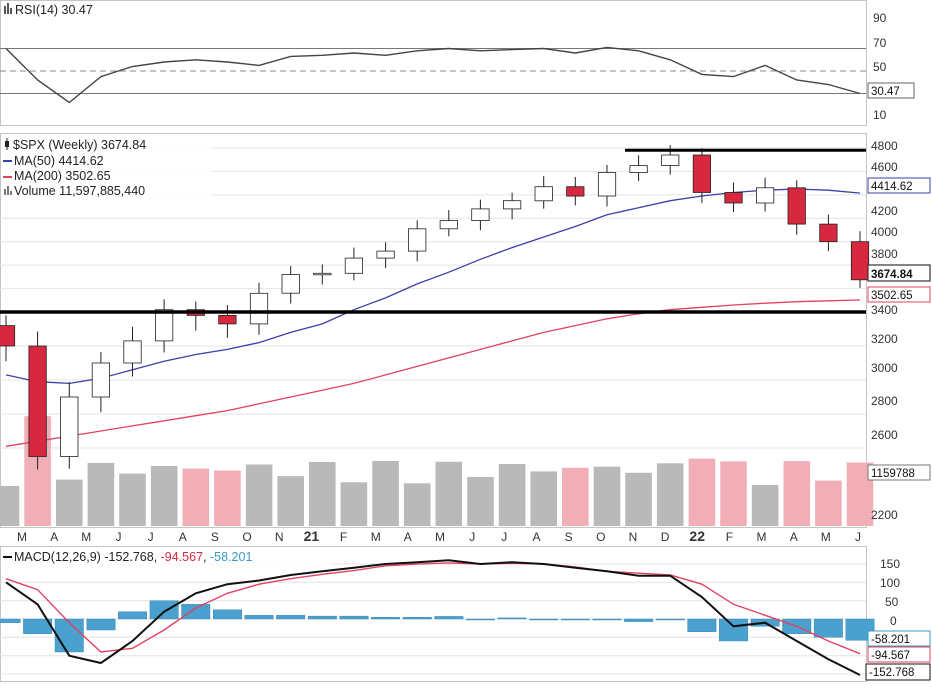 This screenshot has width=932, height=688. What do you see at coordinates (892, 602) in the screenshot?
I see `macd-tick-label: 50` at bounding box center [892, 602].